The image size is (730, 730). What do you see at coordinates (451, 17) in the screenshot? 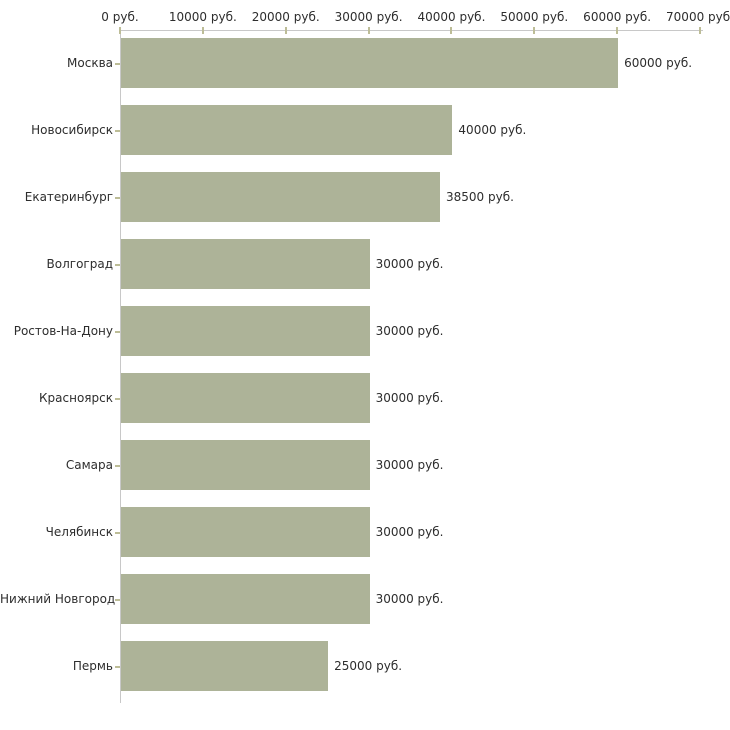
I see `x-axis-tick-label: 40000 руб.` at bounding box center [451, 17].